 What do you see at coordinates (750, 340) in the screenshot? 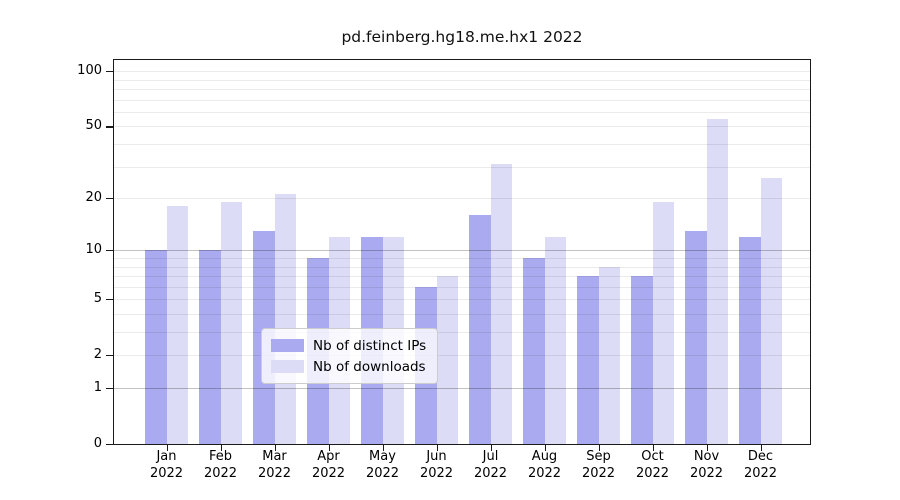
I see `bar-distinct-ips-dec` at bounding box center [750, 340].